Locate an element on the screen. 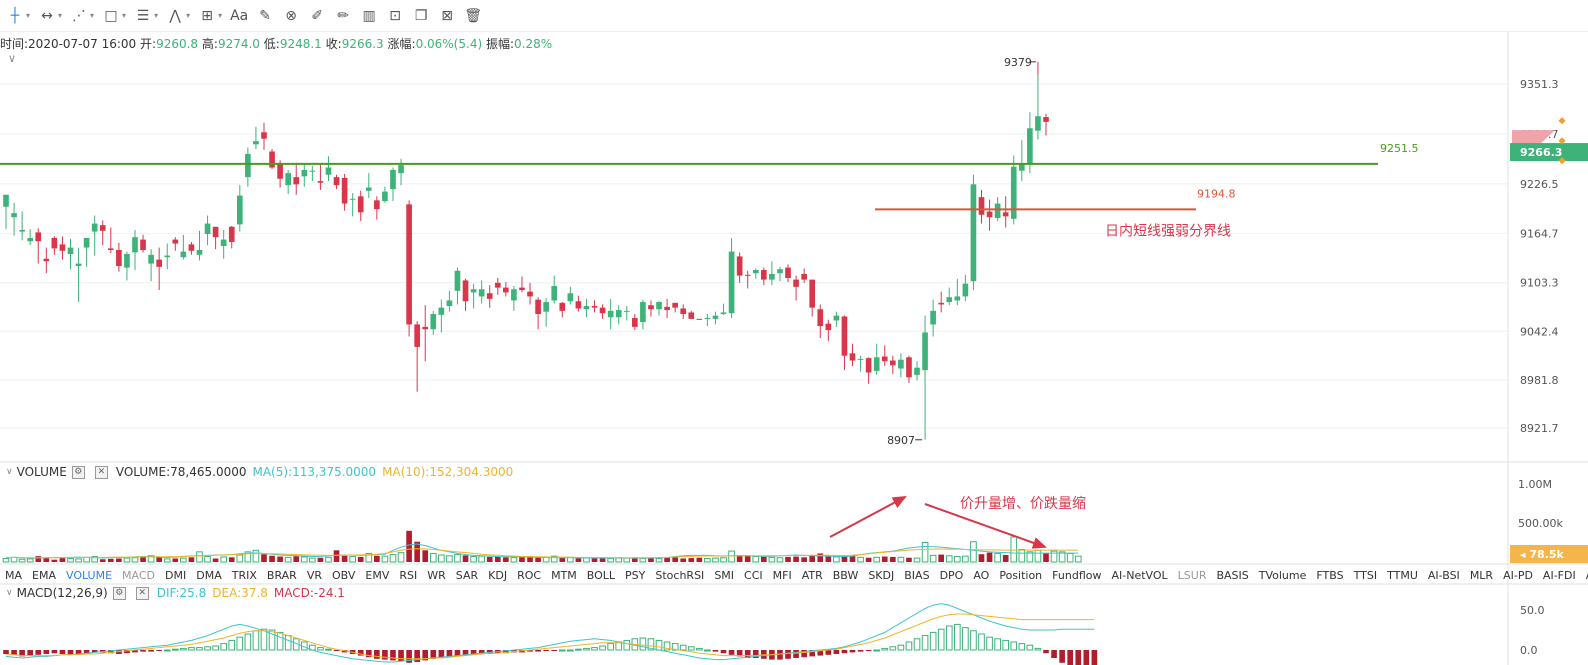  indicator-tab: BIAS is located at coordinates (917, 575).